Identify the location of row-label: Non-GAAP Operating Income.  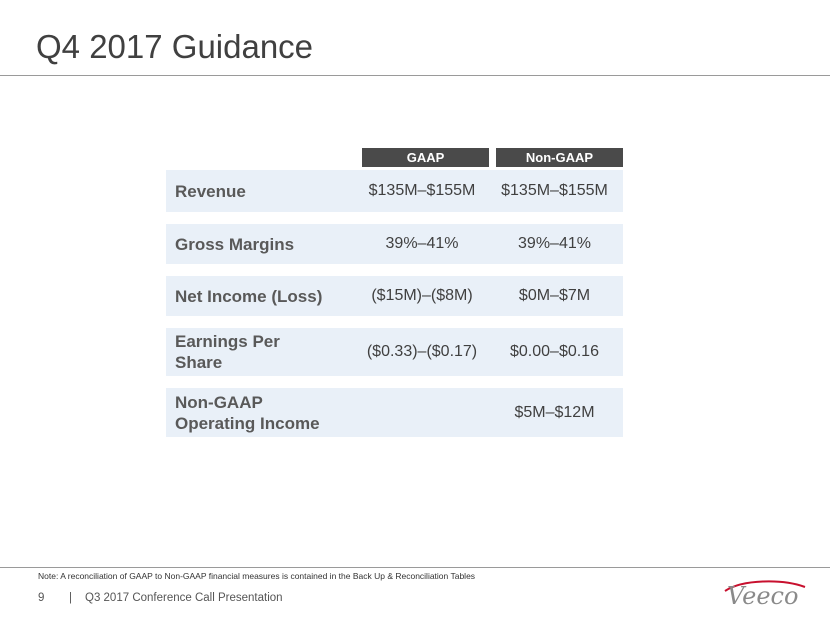
(261, 413).